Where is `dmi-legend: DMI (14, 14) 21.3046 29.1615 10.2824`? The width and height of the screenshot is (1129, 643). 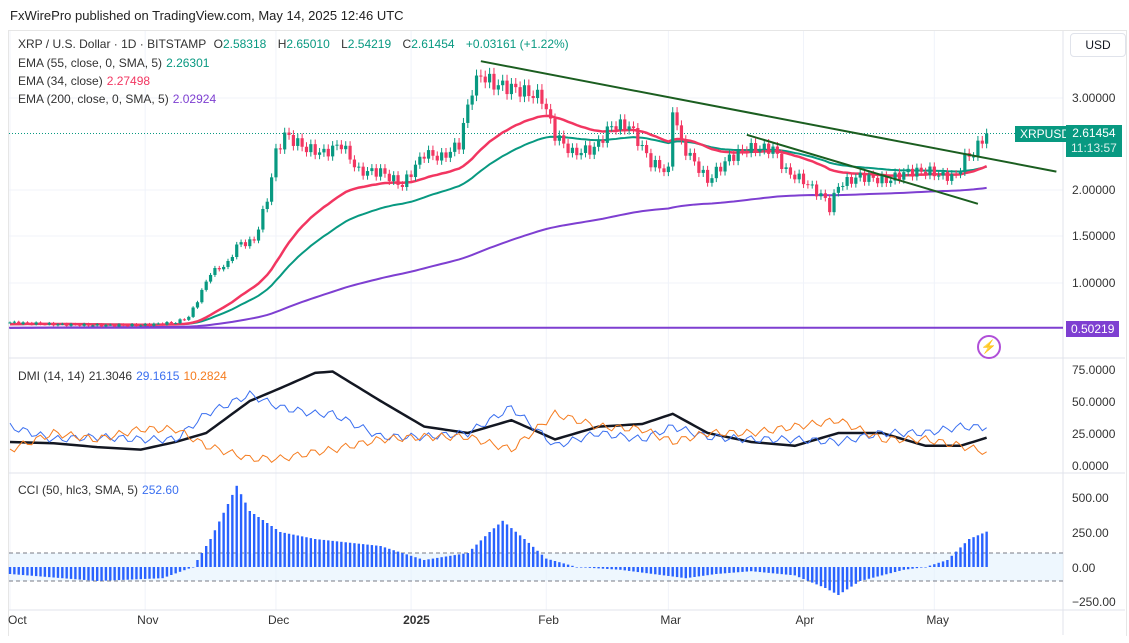 dmi-legend: DMI (14, 14) 21.3046 29.1615 10.2824 is located at coordinates (124, 376).